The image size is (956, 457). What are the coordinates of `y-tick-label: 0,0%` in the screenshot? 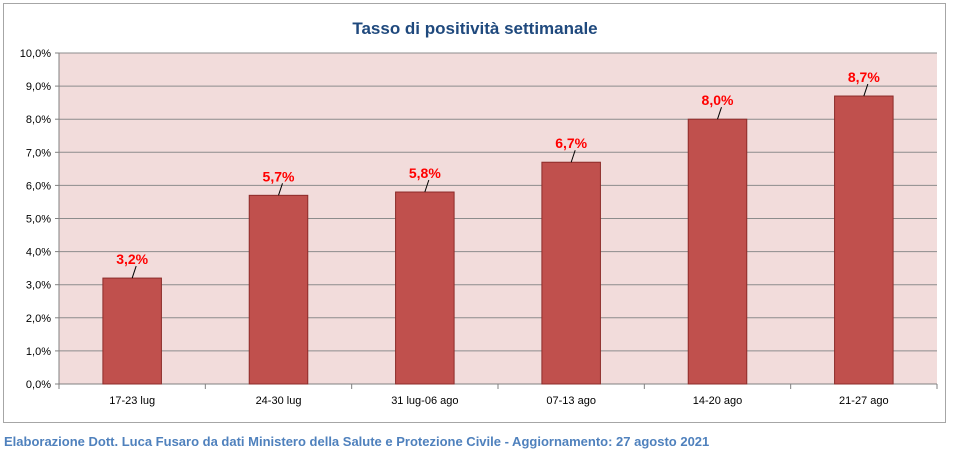 It's located at (38, 385).